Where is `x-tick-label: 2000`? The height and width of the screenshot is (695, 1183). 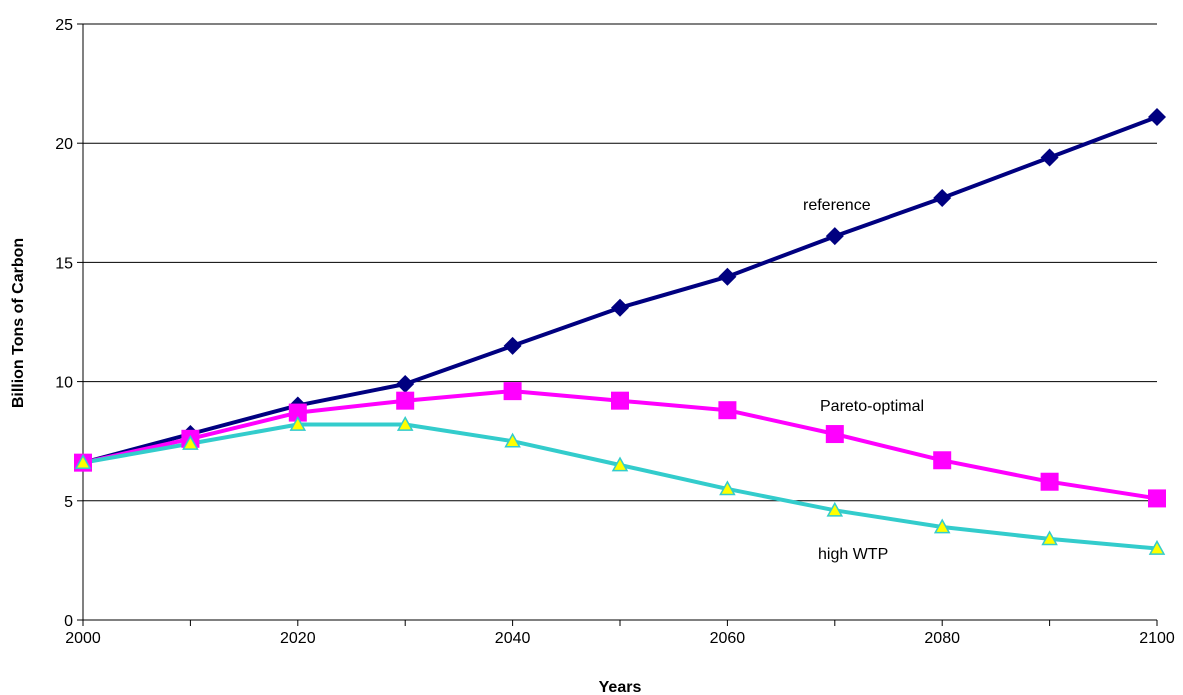 x-tick-label: 2000 is located at coordinates (83, 638).